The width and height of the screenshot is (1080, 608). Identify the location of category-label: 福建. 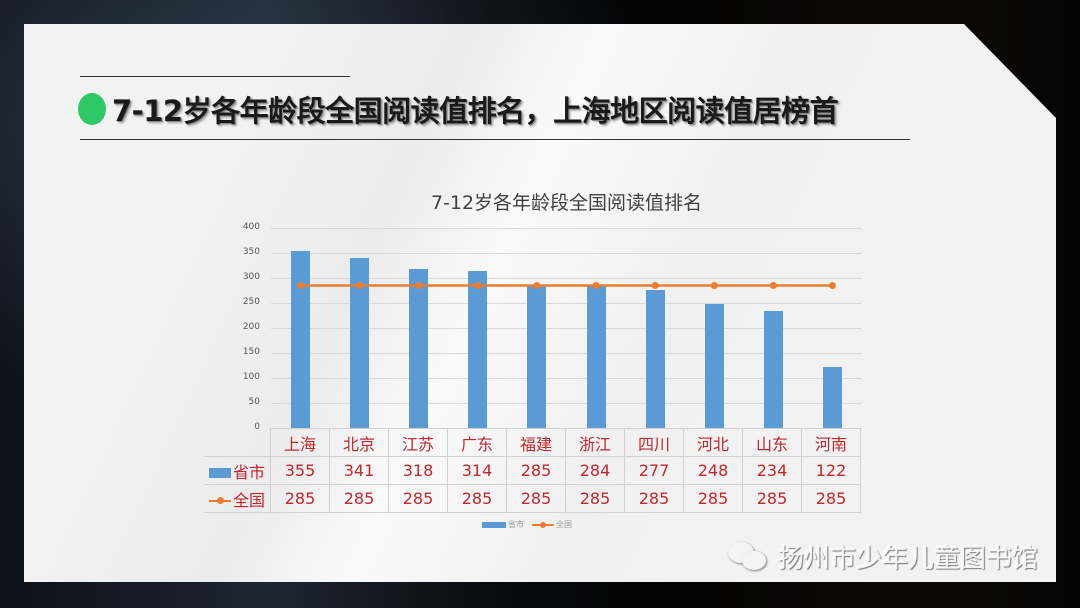
(536, 442).